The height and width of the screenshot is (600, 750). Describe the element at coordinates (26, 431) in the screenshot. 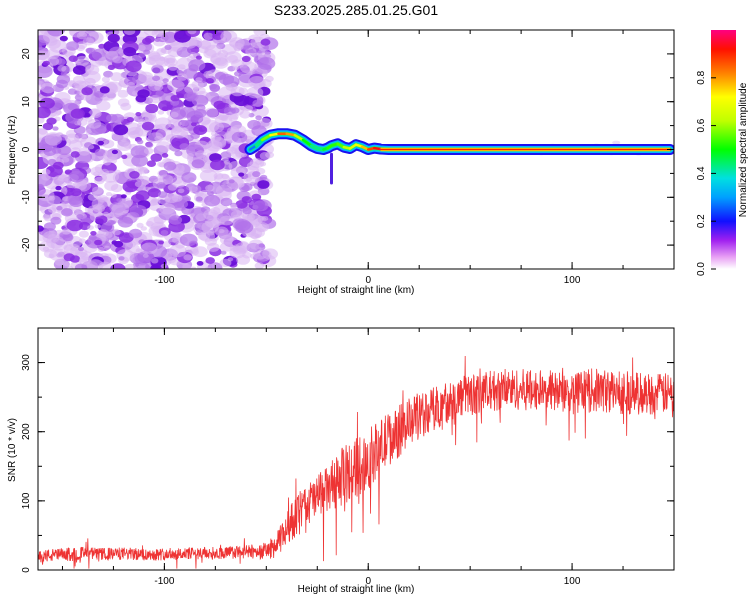

I see `y-tick-label: 200` at that location.